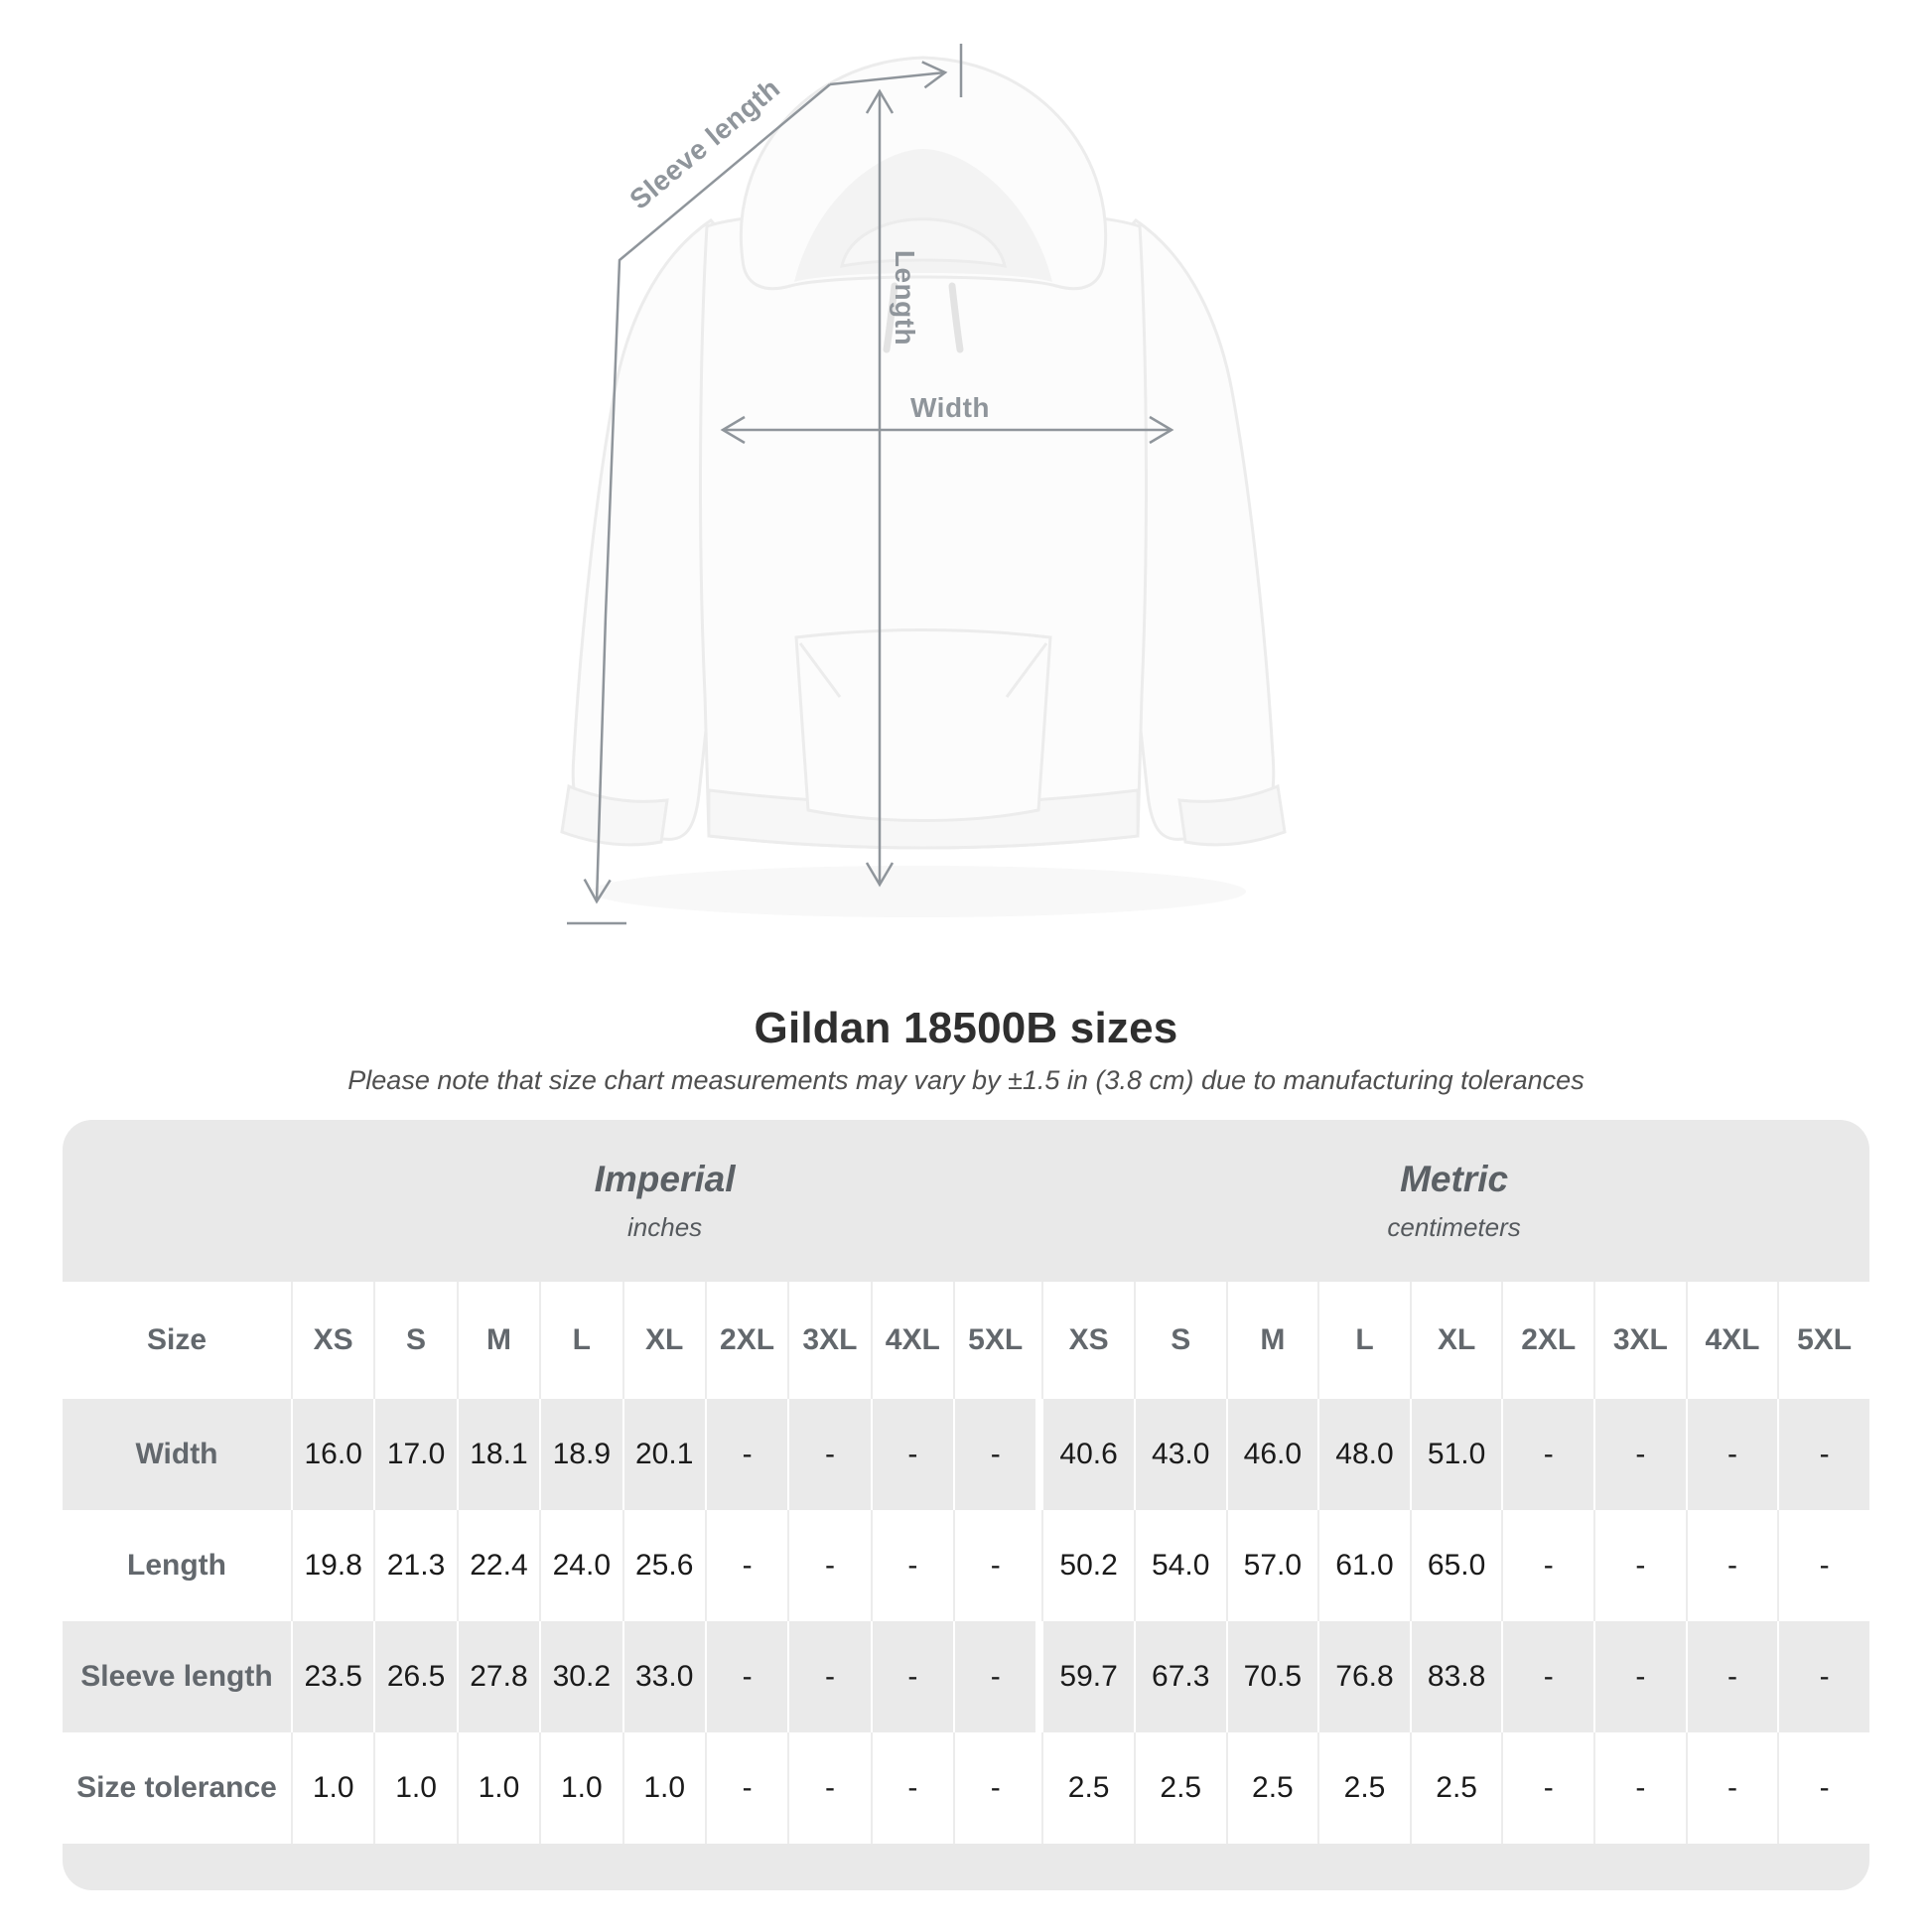  Describe the element at coordinates (1456, 1788) in the screenshot. I see `value-cell: 2.5` at that location.